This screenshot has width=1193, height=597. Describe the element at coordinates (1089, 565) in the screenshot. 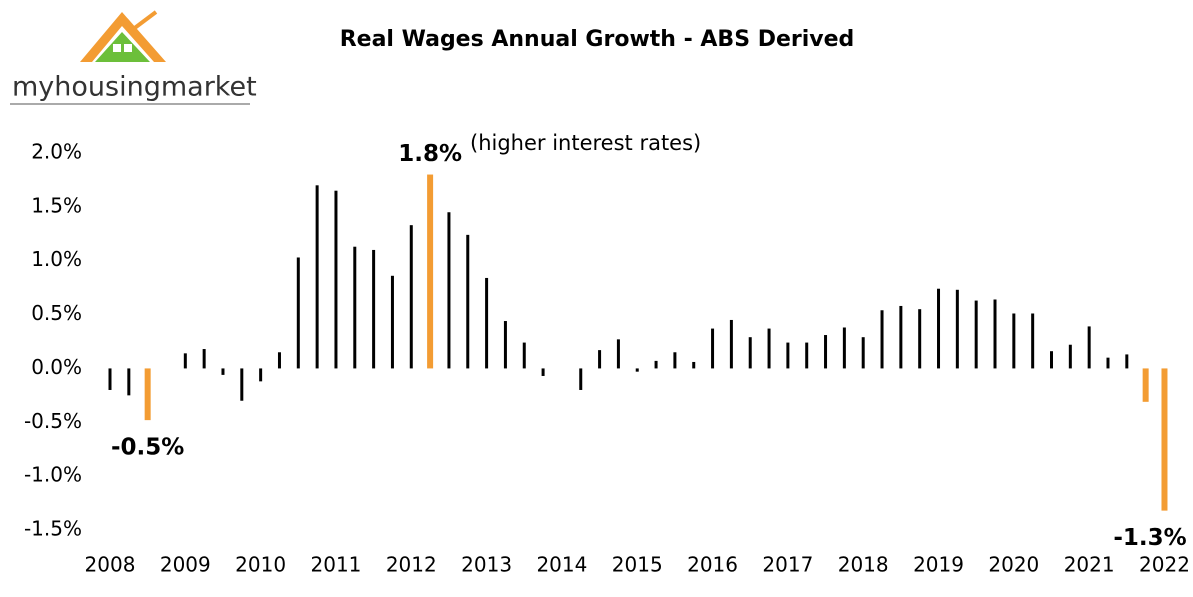

I see `x-tick-label: 2021` at that location.